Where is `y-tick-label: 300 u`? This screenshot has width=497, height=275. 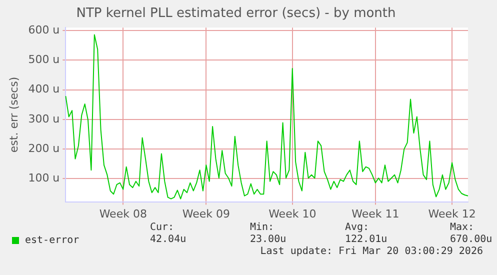
y-tick-label: 300 u is located at coordinates (44, 119).